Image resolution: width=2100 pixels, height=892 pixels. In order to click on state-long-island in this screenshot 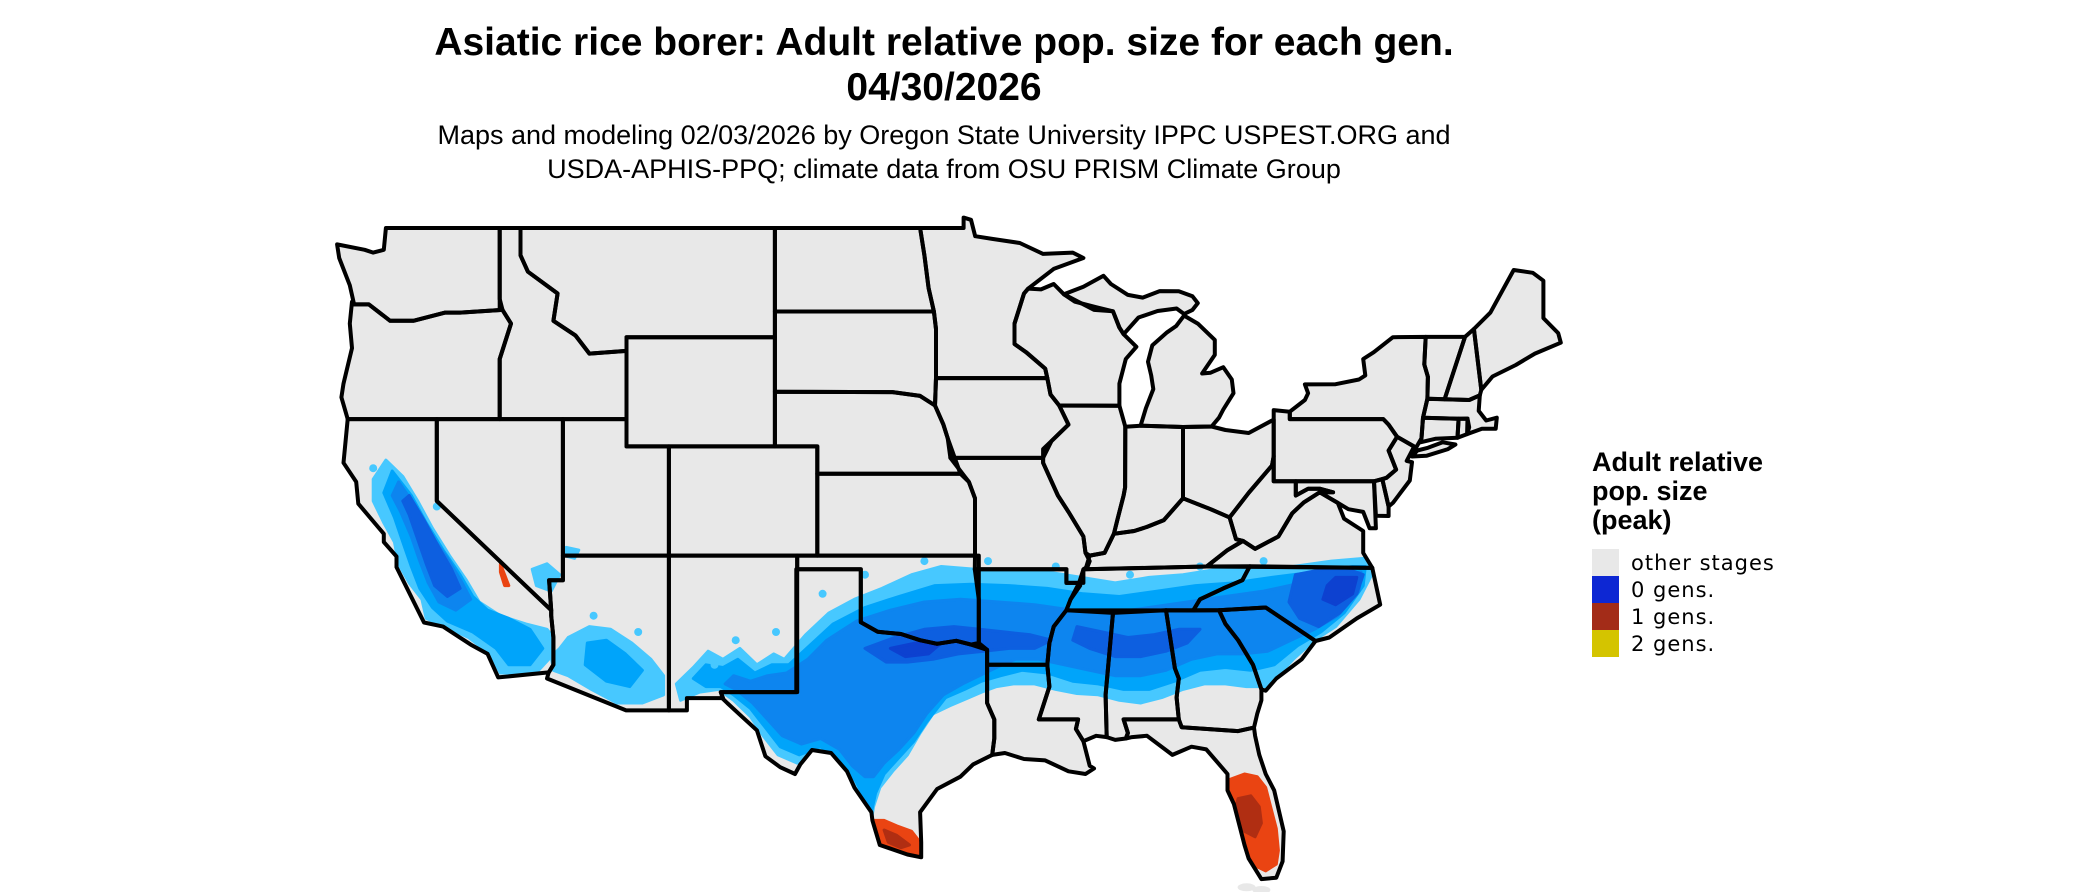, I will do `click(1434, 449)`.